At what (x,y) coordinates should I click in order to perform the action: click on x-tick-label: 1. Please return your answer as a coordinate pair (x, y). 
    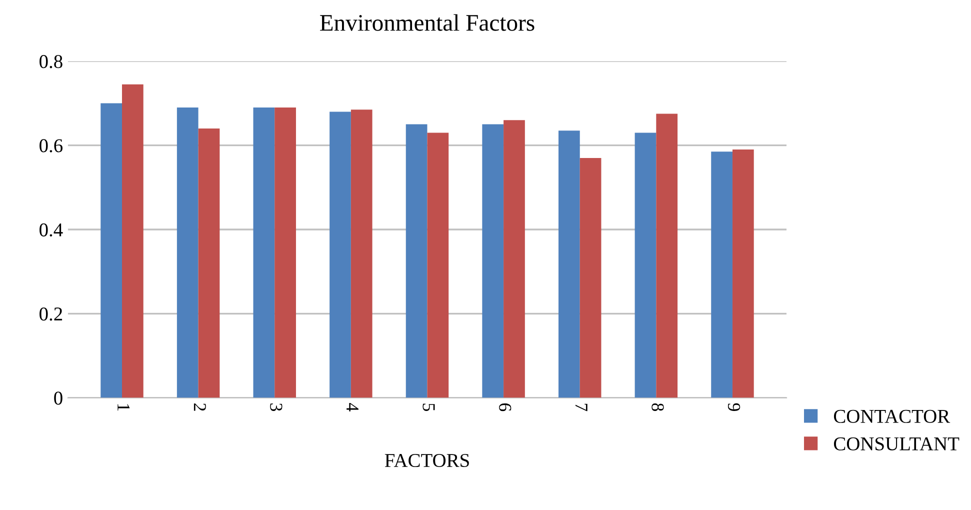
    Looking at the image, I should click on (124, 407).